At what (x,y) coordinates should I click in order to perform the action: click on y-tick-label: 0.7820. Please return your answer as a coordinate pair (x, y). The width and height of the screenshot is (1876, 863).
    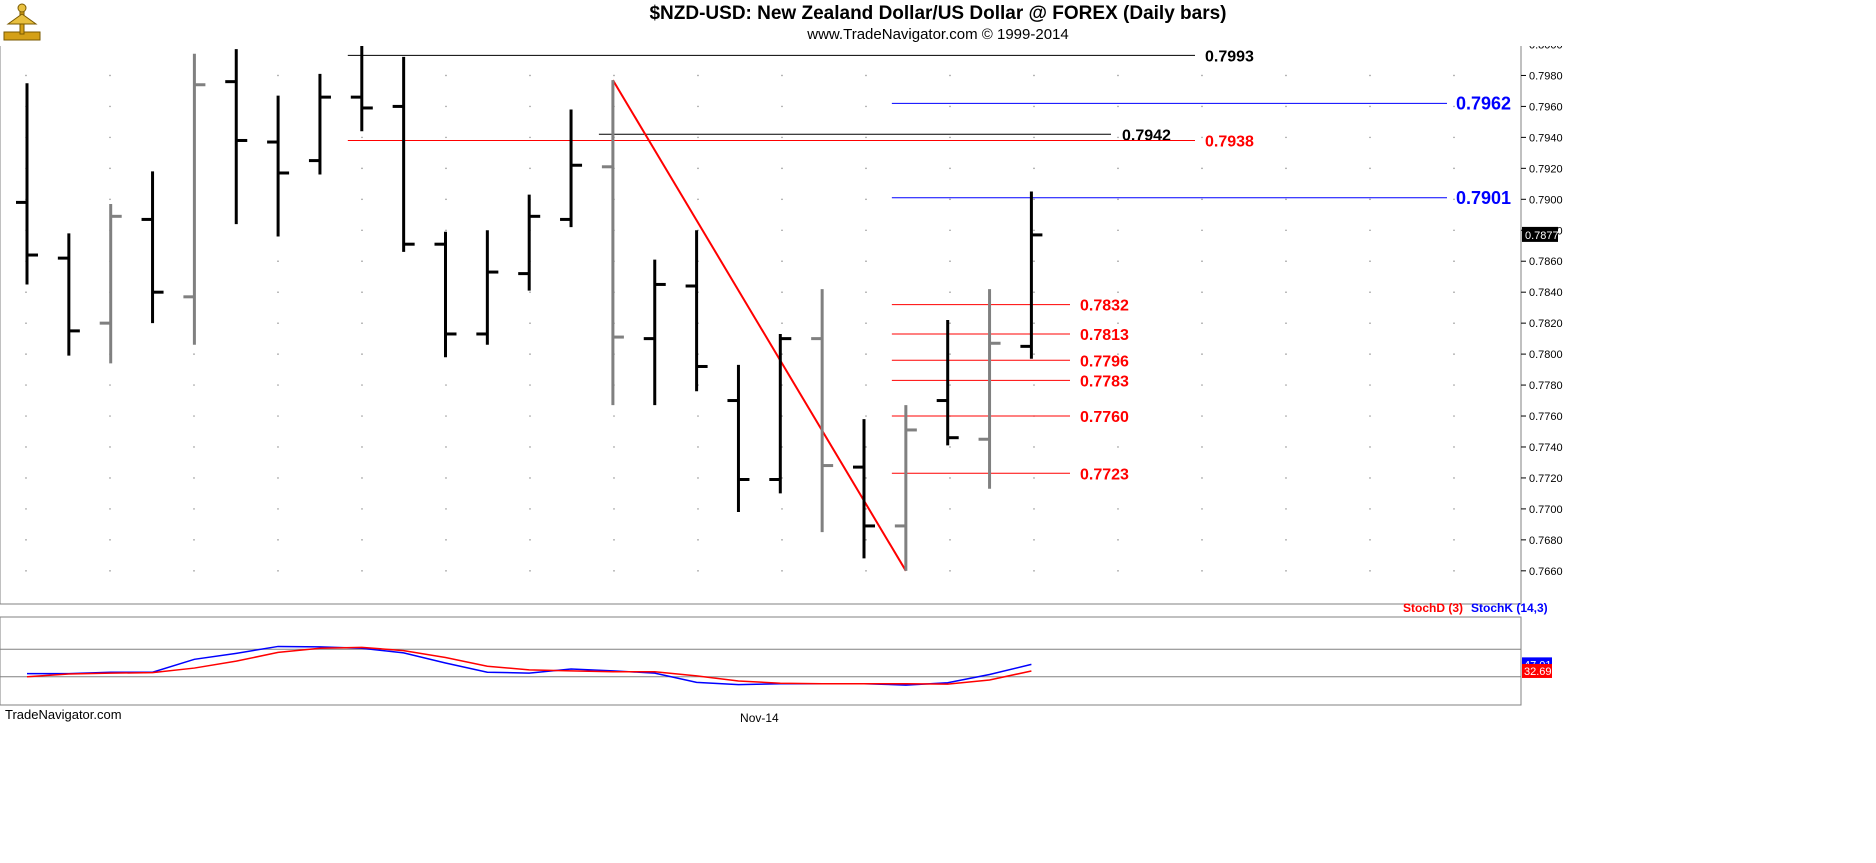
    Looking at the image, I should click on (1546, 324).